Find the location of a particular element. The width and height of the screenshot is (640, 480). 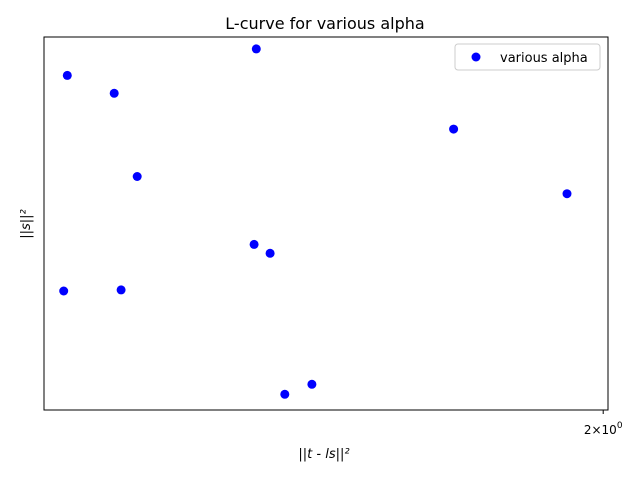

y-axis-label: ||s||² is located at coordinates (26, 224).